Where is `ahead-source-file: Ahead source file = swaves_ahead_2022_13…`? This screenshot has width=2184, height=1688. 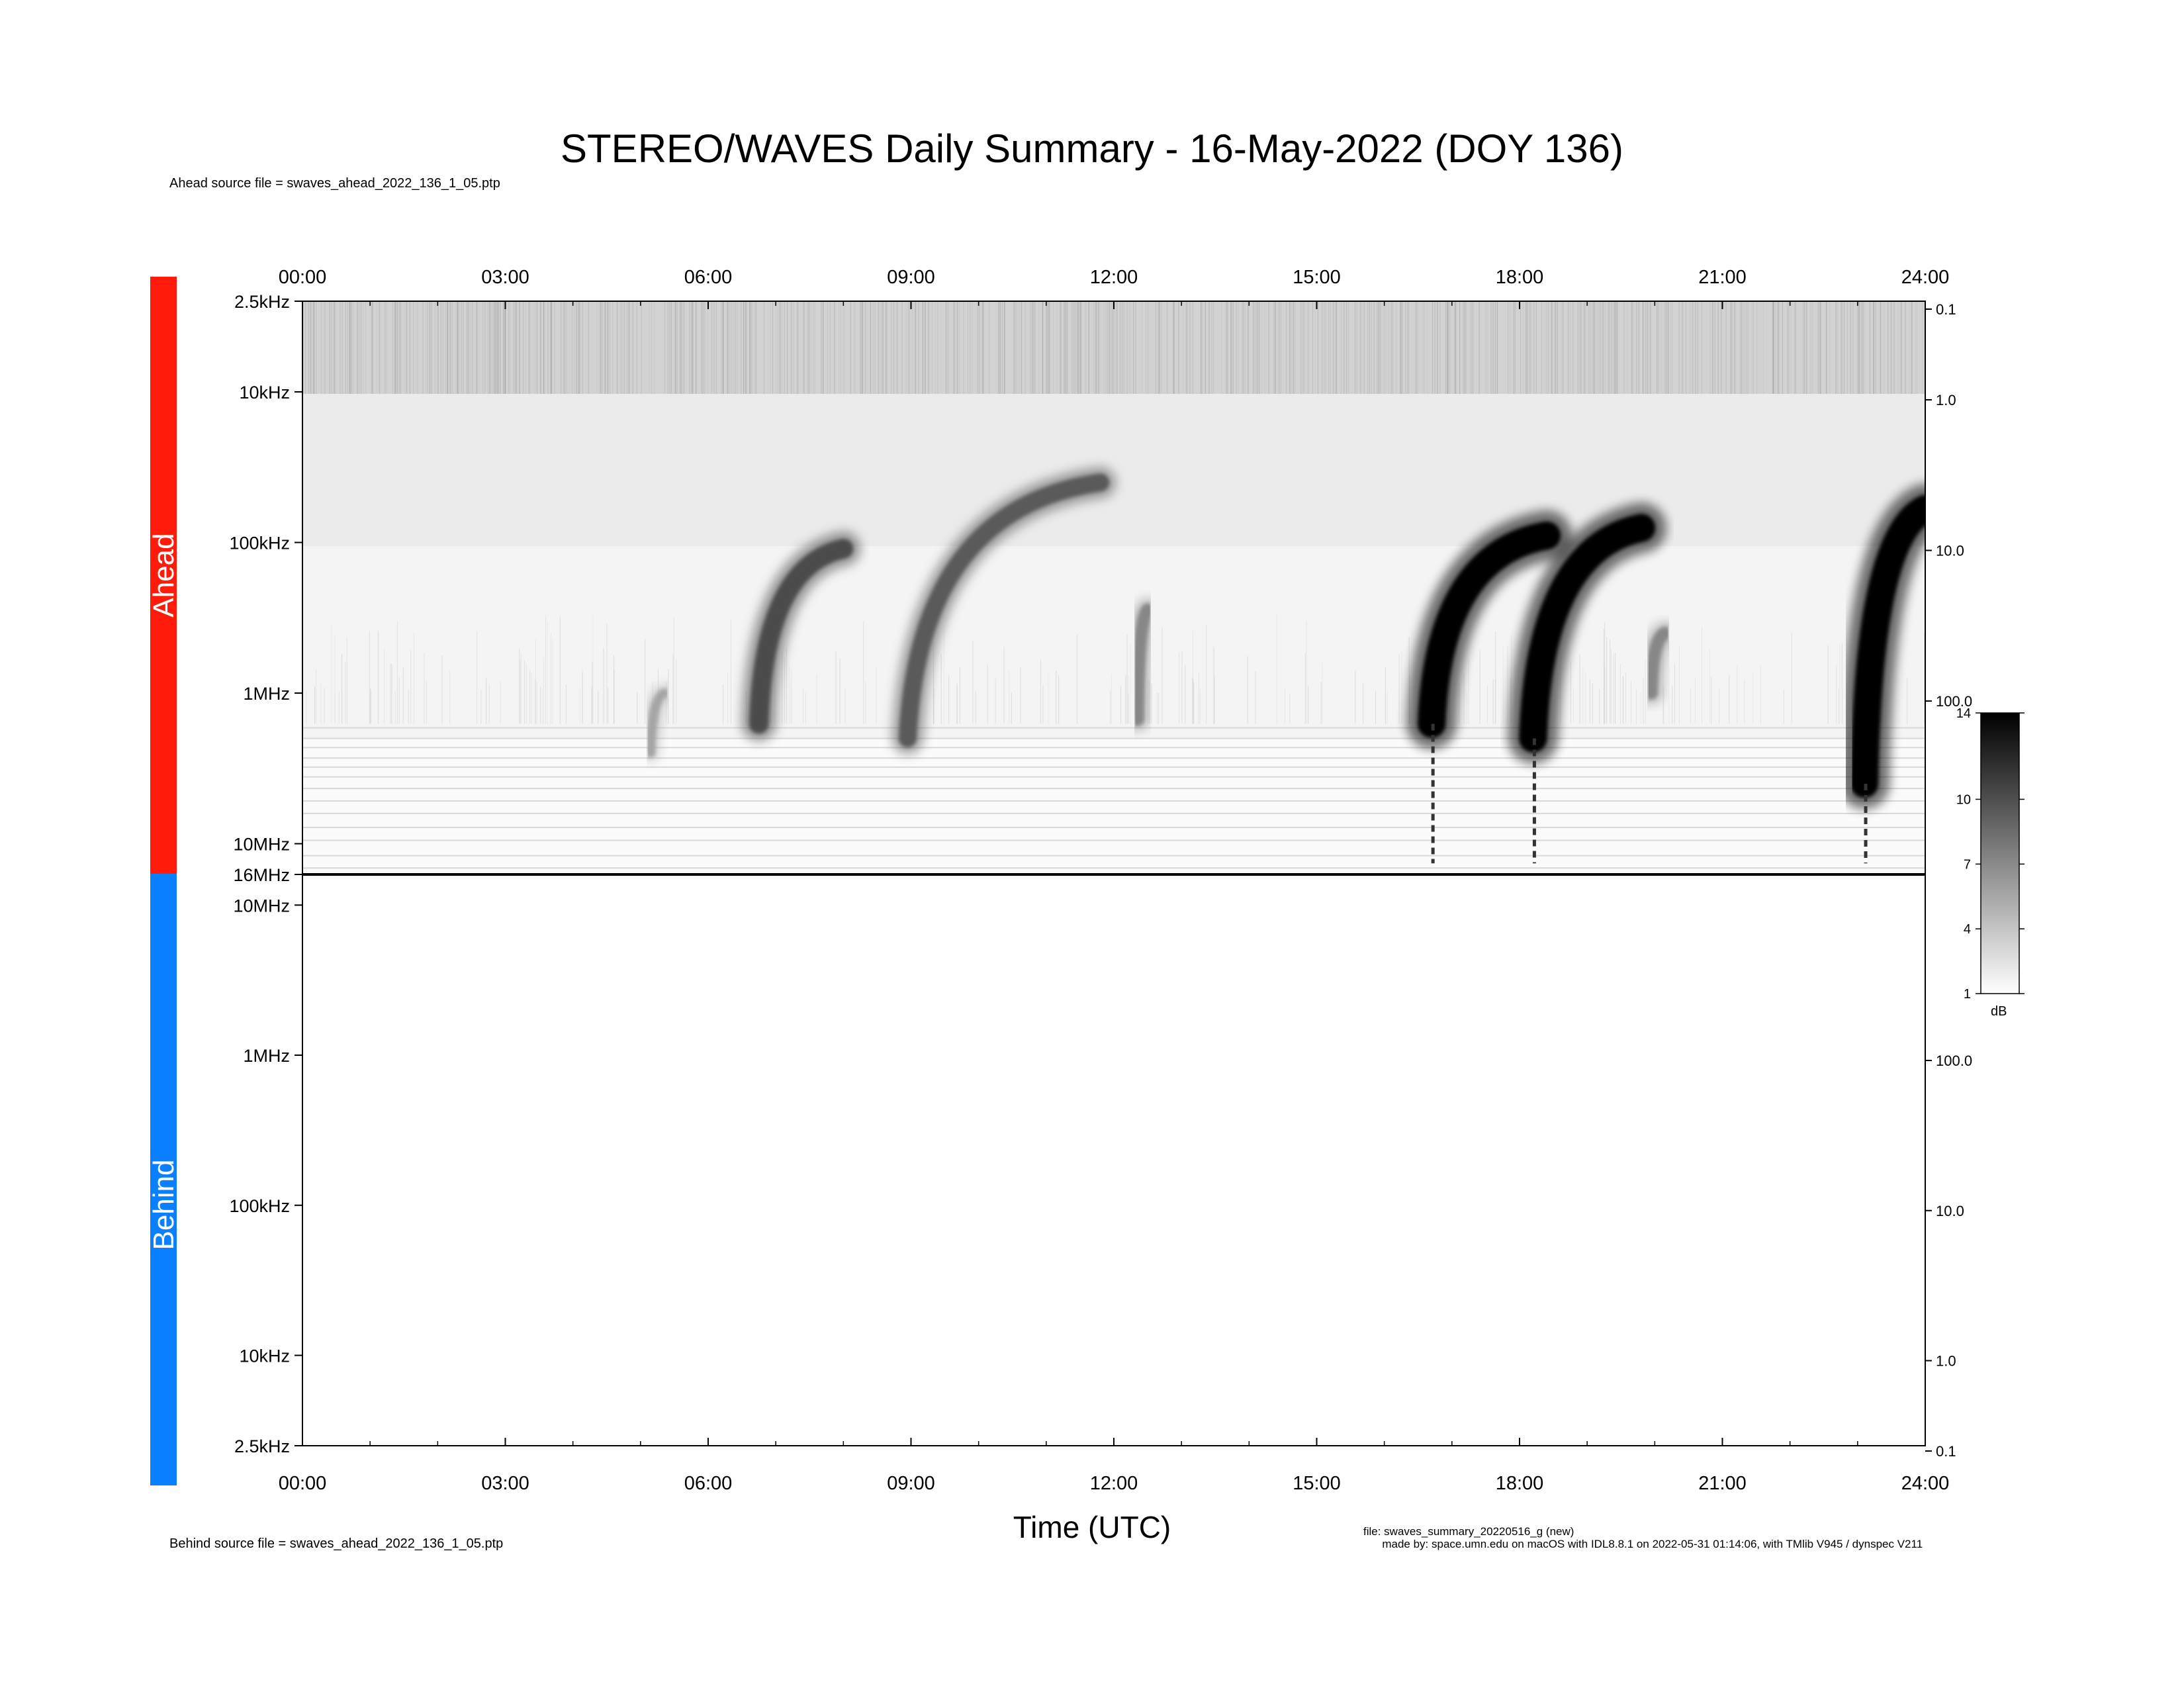 ahead-source-file: Ahead source file = swaves_ahead_2022_13… is located at coordinates (334, 183).